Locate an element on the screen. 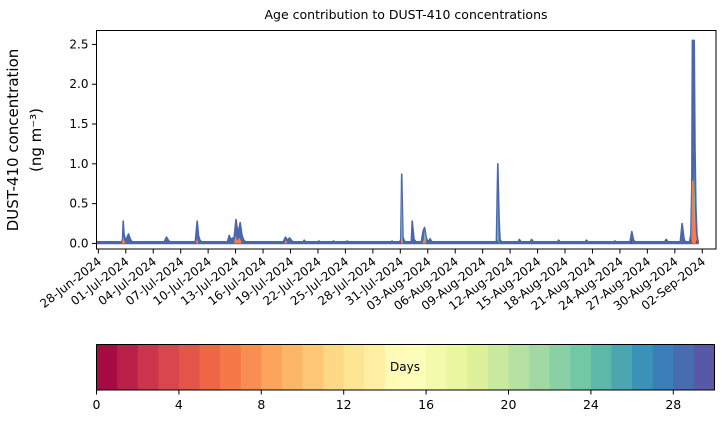  colorbar-tick-label: 20 is located at coordinates (509, 404).